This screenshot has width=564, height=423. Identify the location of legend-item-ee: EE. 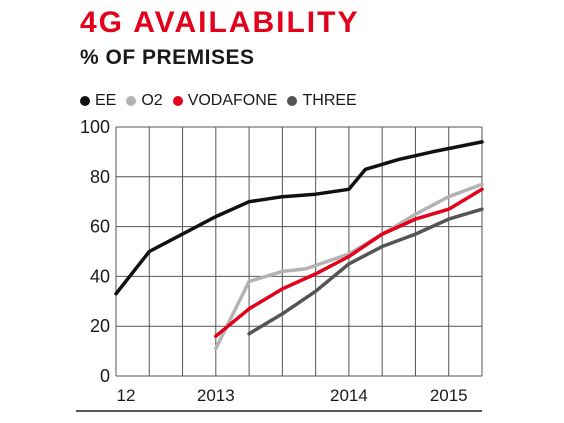
(98, 101).